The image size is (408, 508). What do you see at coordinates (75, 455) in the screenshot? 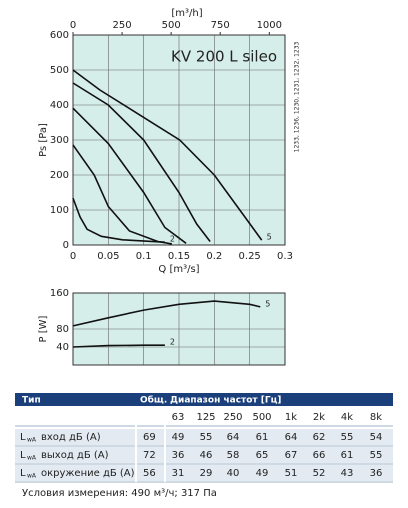
I see `row-label: выход дБ (A)` at bounding box center [75, 455].